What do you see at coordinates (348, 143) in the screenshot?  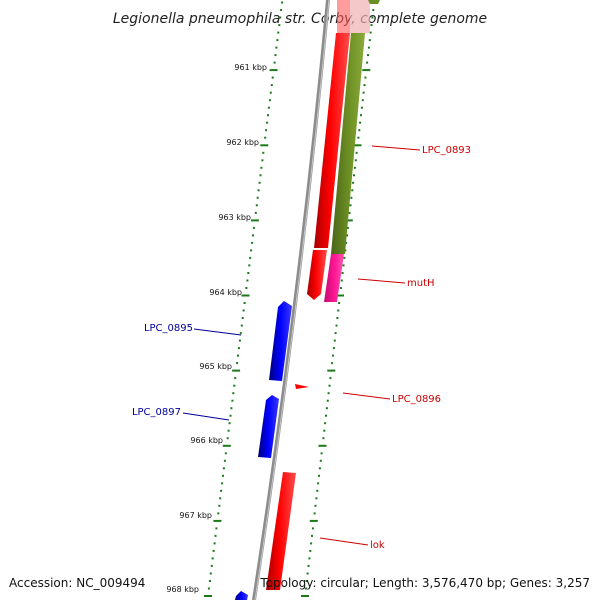 I see `cog-olive-feature` at bounding box center [348, 143].